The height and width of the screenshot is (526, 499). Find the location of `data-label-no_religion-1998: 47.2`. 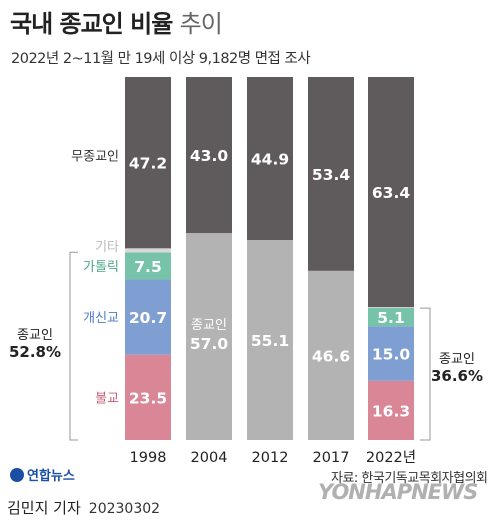

data-label-no_religion-1998: 47.2 is located at coordinates (148, 164).